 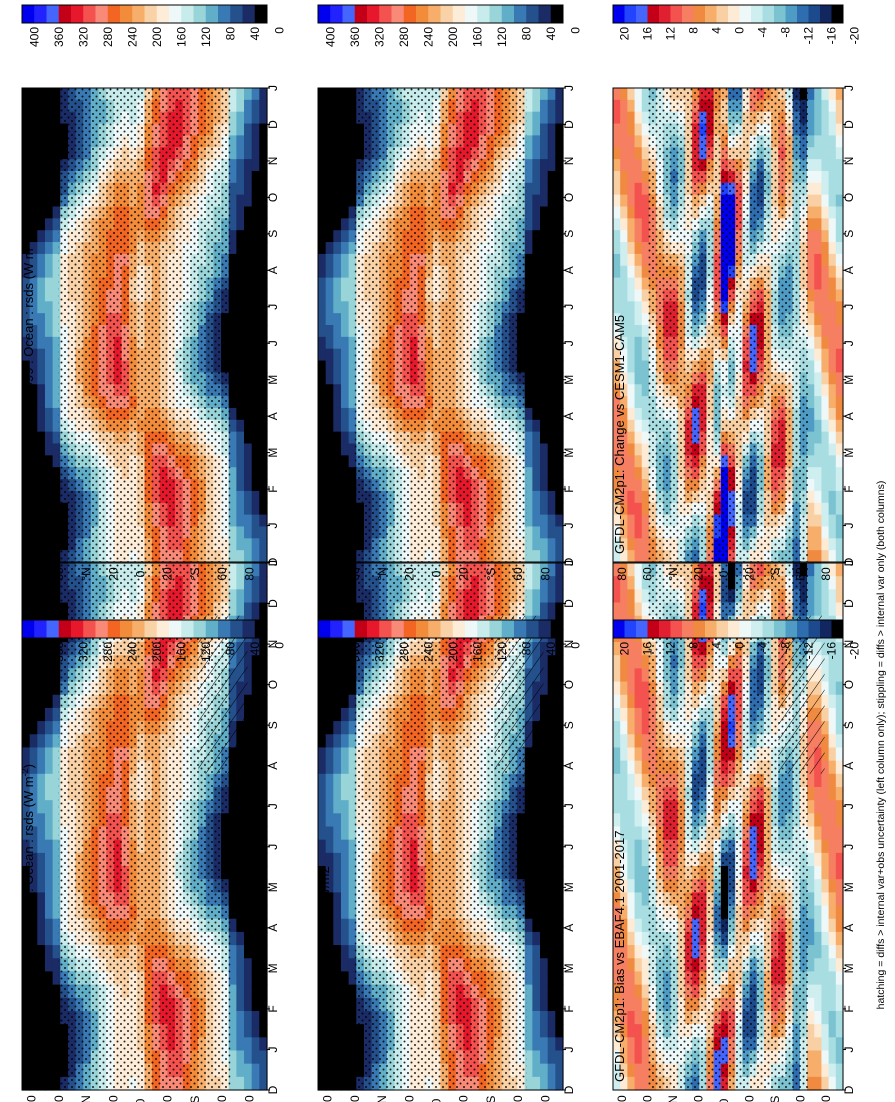 I want to click on lat-tick-label: 20, so click(x=409, y=1098).